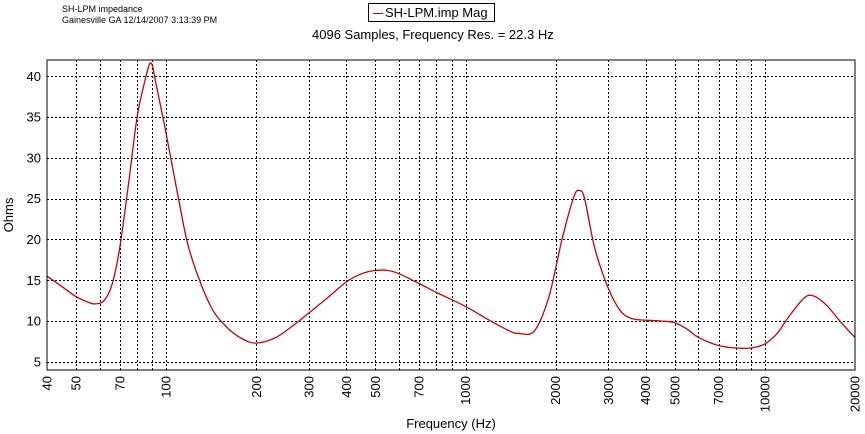 This screenshot has height=434, width=865. What do you see at coordinates (34, 321) in the screenshot?
I see `y-tick-label: 10` at bounding box center [34, 321].